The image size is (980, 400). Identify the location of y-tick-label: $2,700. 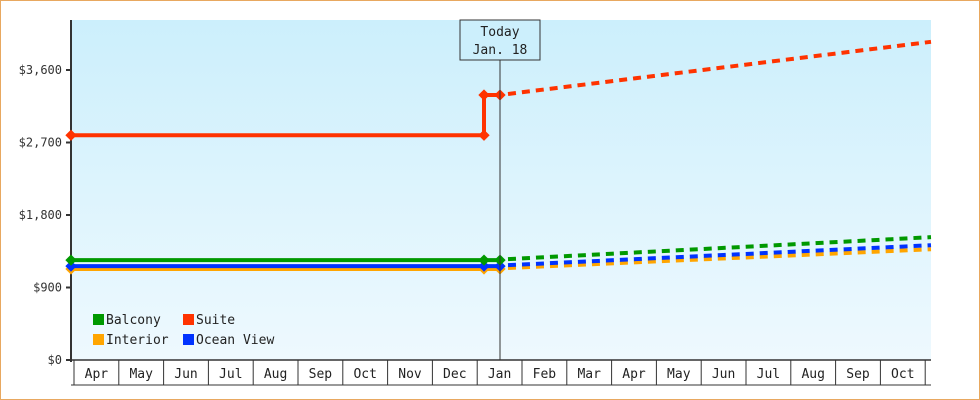
(40, 143).